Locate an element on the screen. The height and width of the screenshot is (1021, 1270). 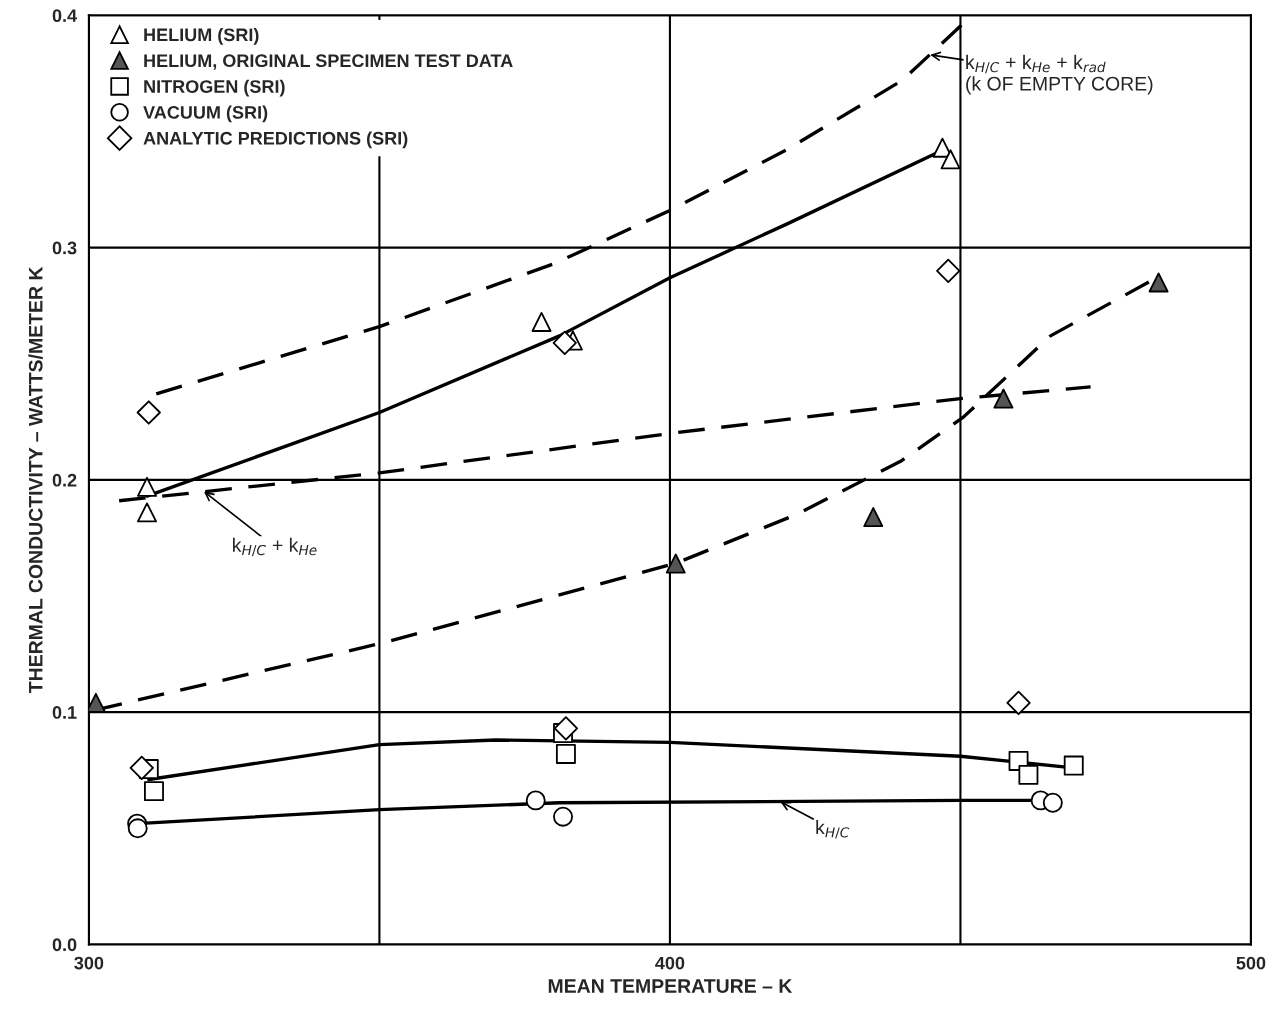
y-tick-label: 0.1 is located at coordinates (64, 712).